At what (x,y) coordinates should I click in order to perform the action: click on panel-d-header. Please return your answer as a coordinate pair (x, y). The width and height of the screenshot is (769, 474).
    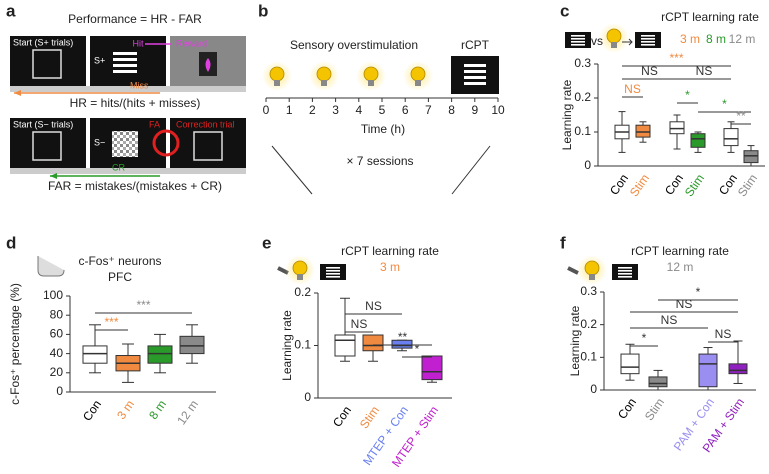
    Looking at the image, I should click on (51, 266).